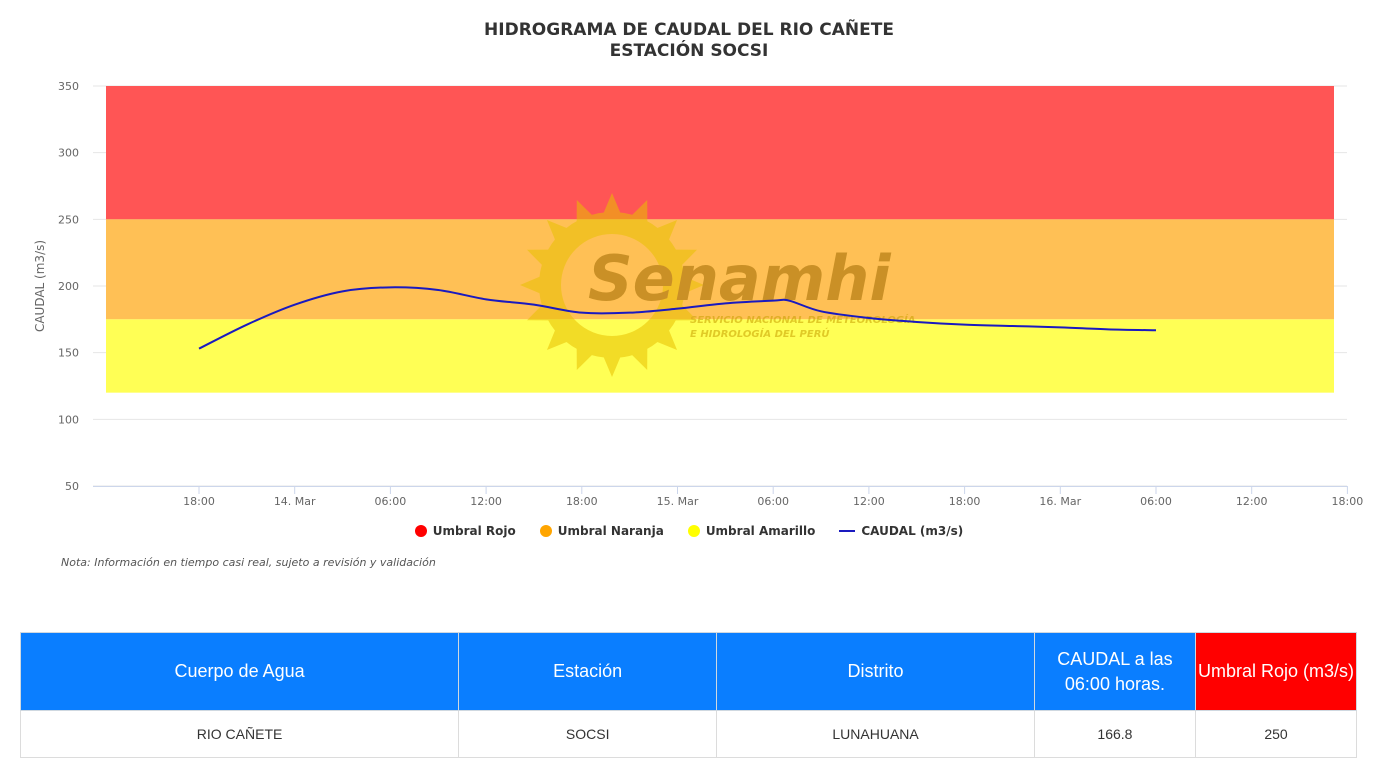 The image size is (1392, 782). What do you see at coordinates (68, 353) in the screenshot?
I see `y-tick-label: 150` at bounding box center [68, 353].